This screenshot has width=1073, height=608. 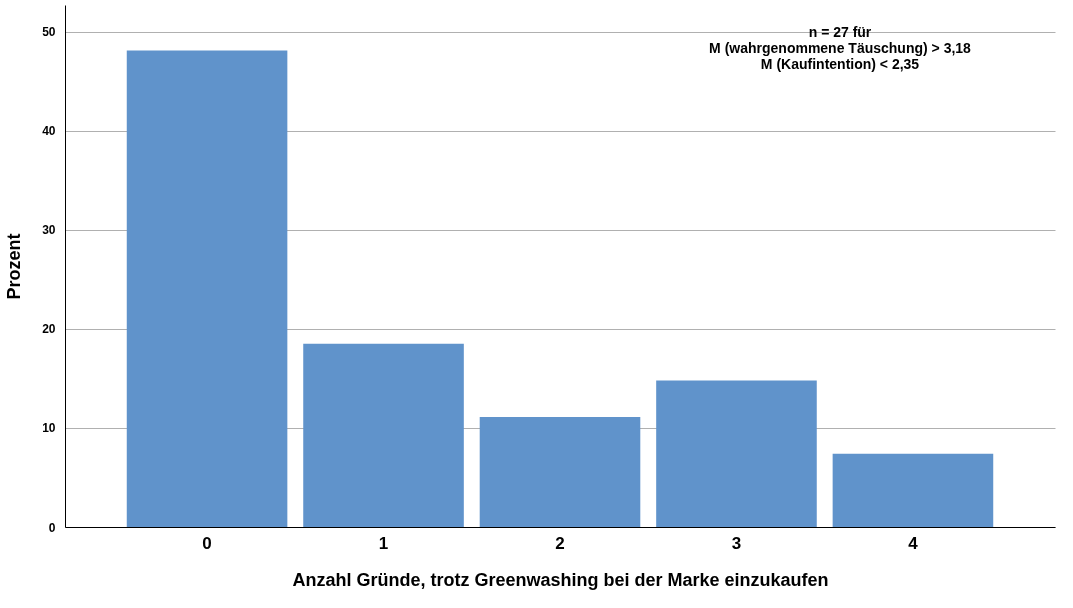 What do you see at coordinates (560, 579) in the screenshot?
I see `x-axis-title: Anzahl Gründe, trotz Greenwashing bei der Marke einzukaufen` at bounding box center [560, 579].